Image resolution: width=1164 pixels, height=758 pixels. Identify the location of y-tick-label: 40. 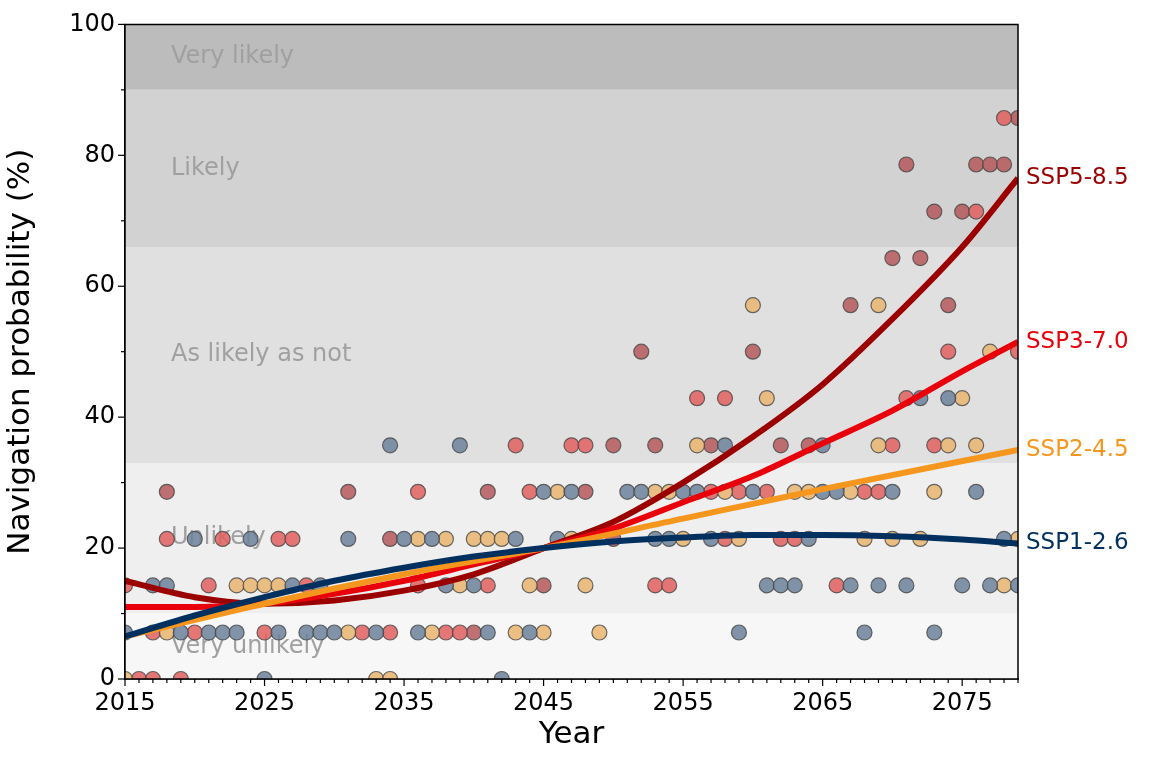
(99, 415).